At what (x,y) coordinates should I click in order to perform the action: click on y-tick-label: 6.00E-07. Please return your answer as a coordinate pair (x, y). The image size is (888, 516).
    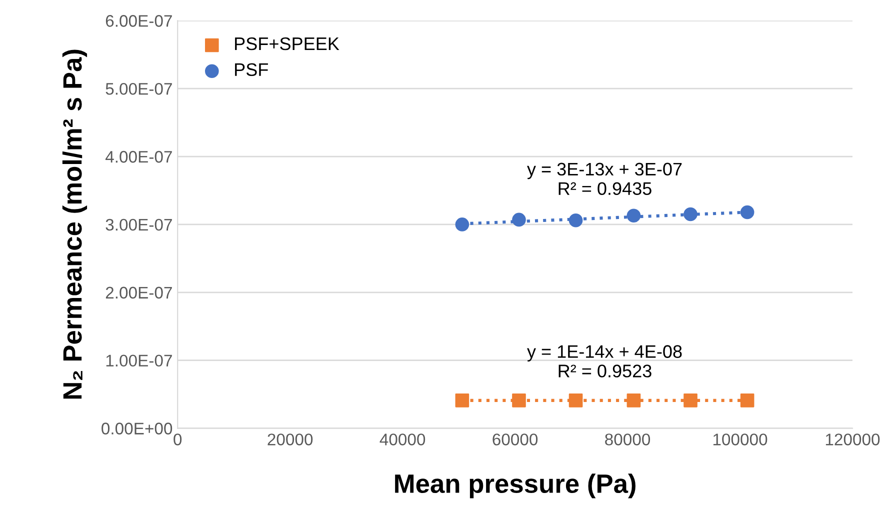
    Looking at the image, I should click on (139, 21).